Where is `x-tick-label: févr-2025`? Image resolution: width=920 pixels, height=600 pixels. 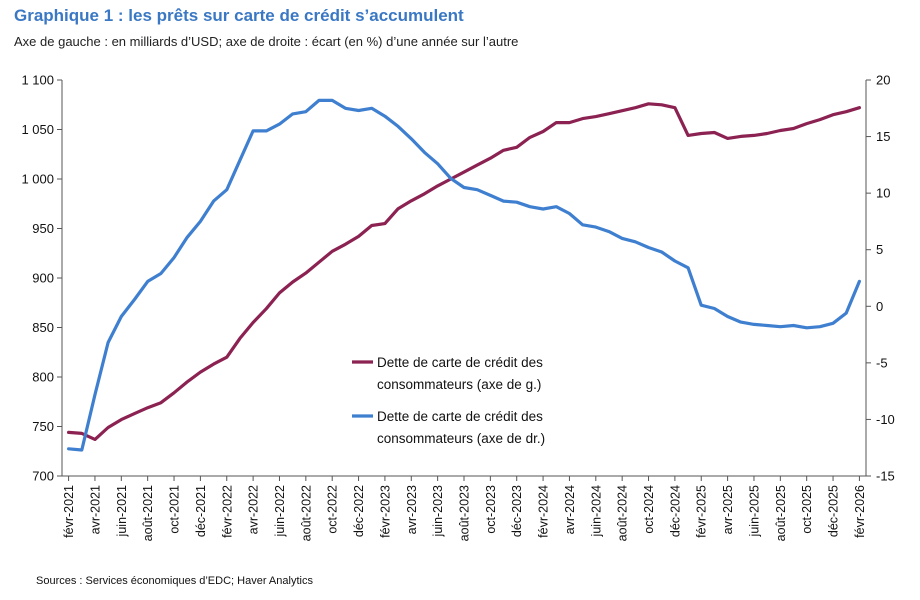 x-tick-label: févr-2025 is located at coordinates (702, 511).